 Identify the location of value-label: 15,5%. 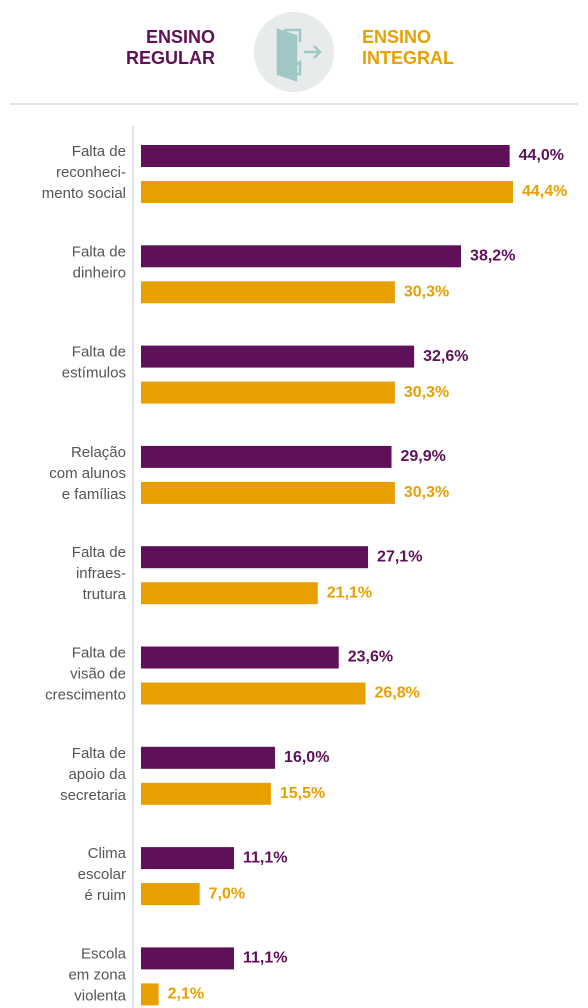
(302, 793).